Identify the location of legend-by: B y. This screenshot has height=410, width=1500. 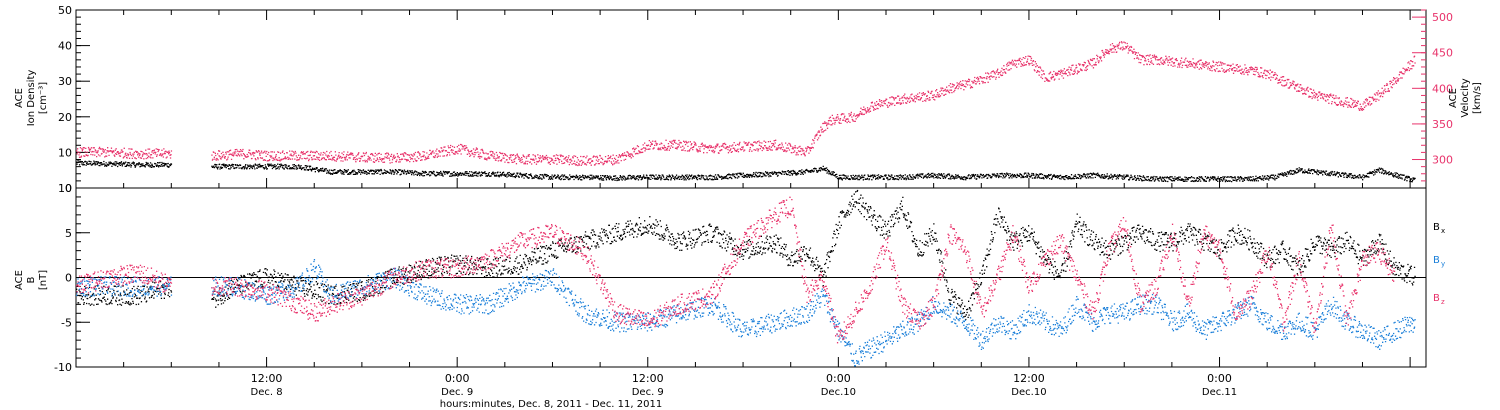
(1439, 261).